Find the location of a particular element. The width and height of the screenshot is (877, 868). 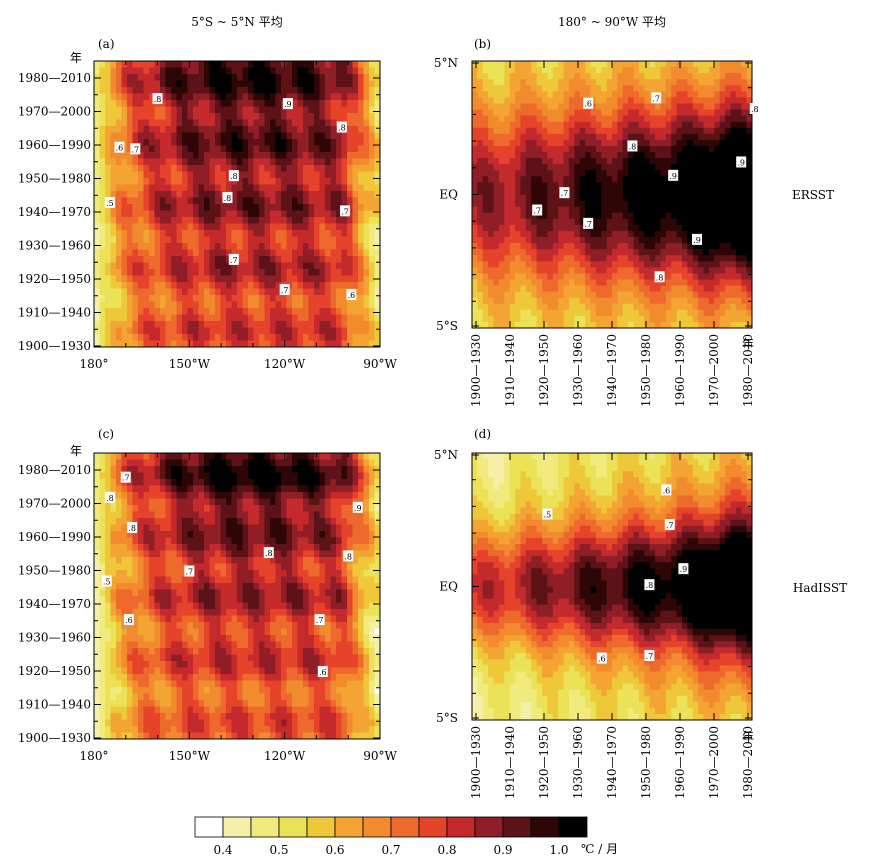

period-label: 1910—1940 is located at coordinates (54, 313).